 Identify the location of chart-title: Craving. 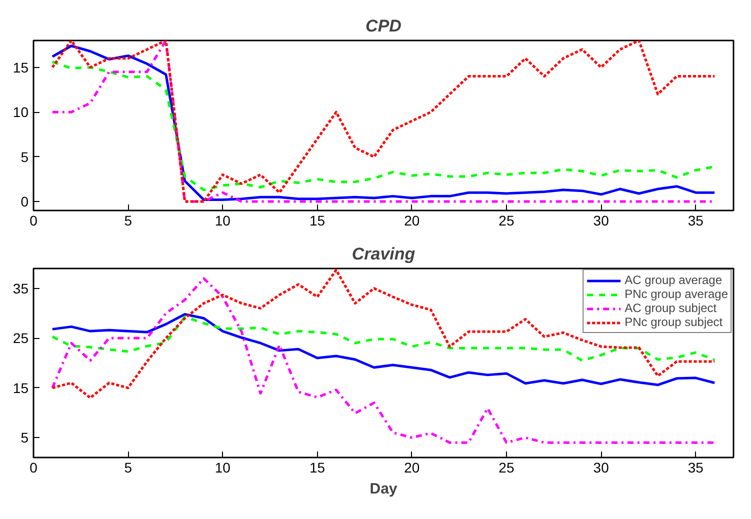
(384, 254).